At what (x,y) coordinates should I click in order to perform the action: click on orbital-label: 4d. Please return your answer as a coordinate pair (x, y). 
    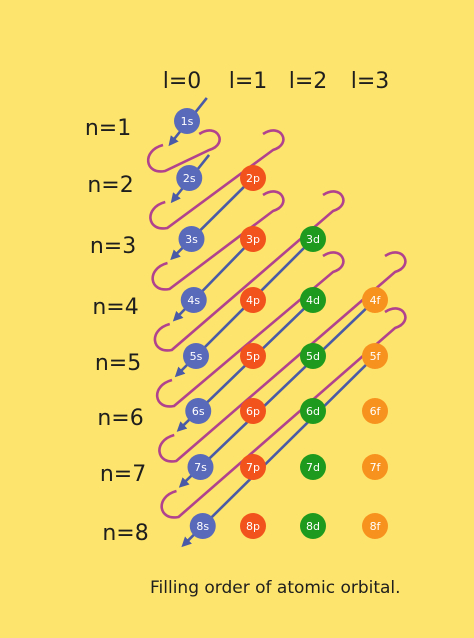
    Looking at the image, I should click on (313, 300).